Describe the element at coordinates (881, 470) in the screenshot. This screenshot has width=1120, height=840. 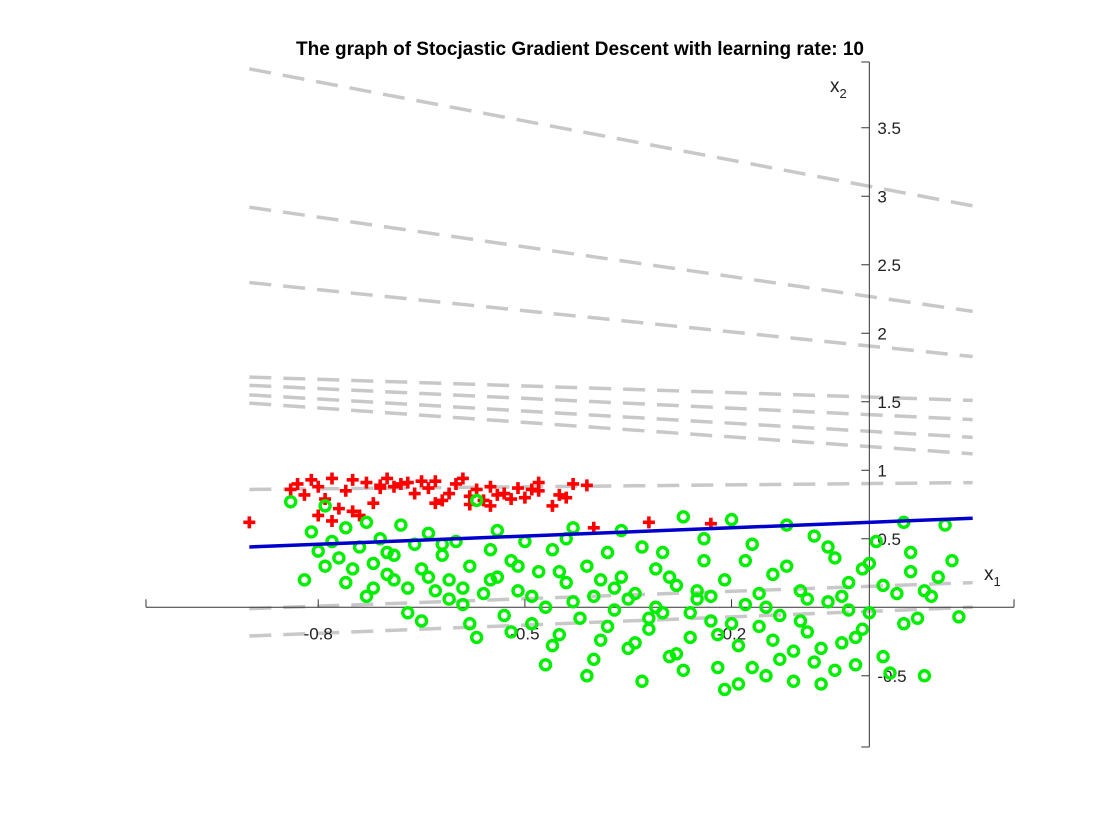
I see `y-tick-label: 1` at that location.